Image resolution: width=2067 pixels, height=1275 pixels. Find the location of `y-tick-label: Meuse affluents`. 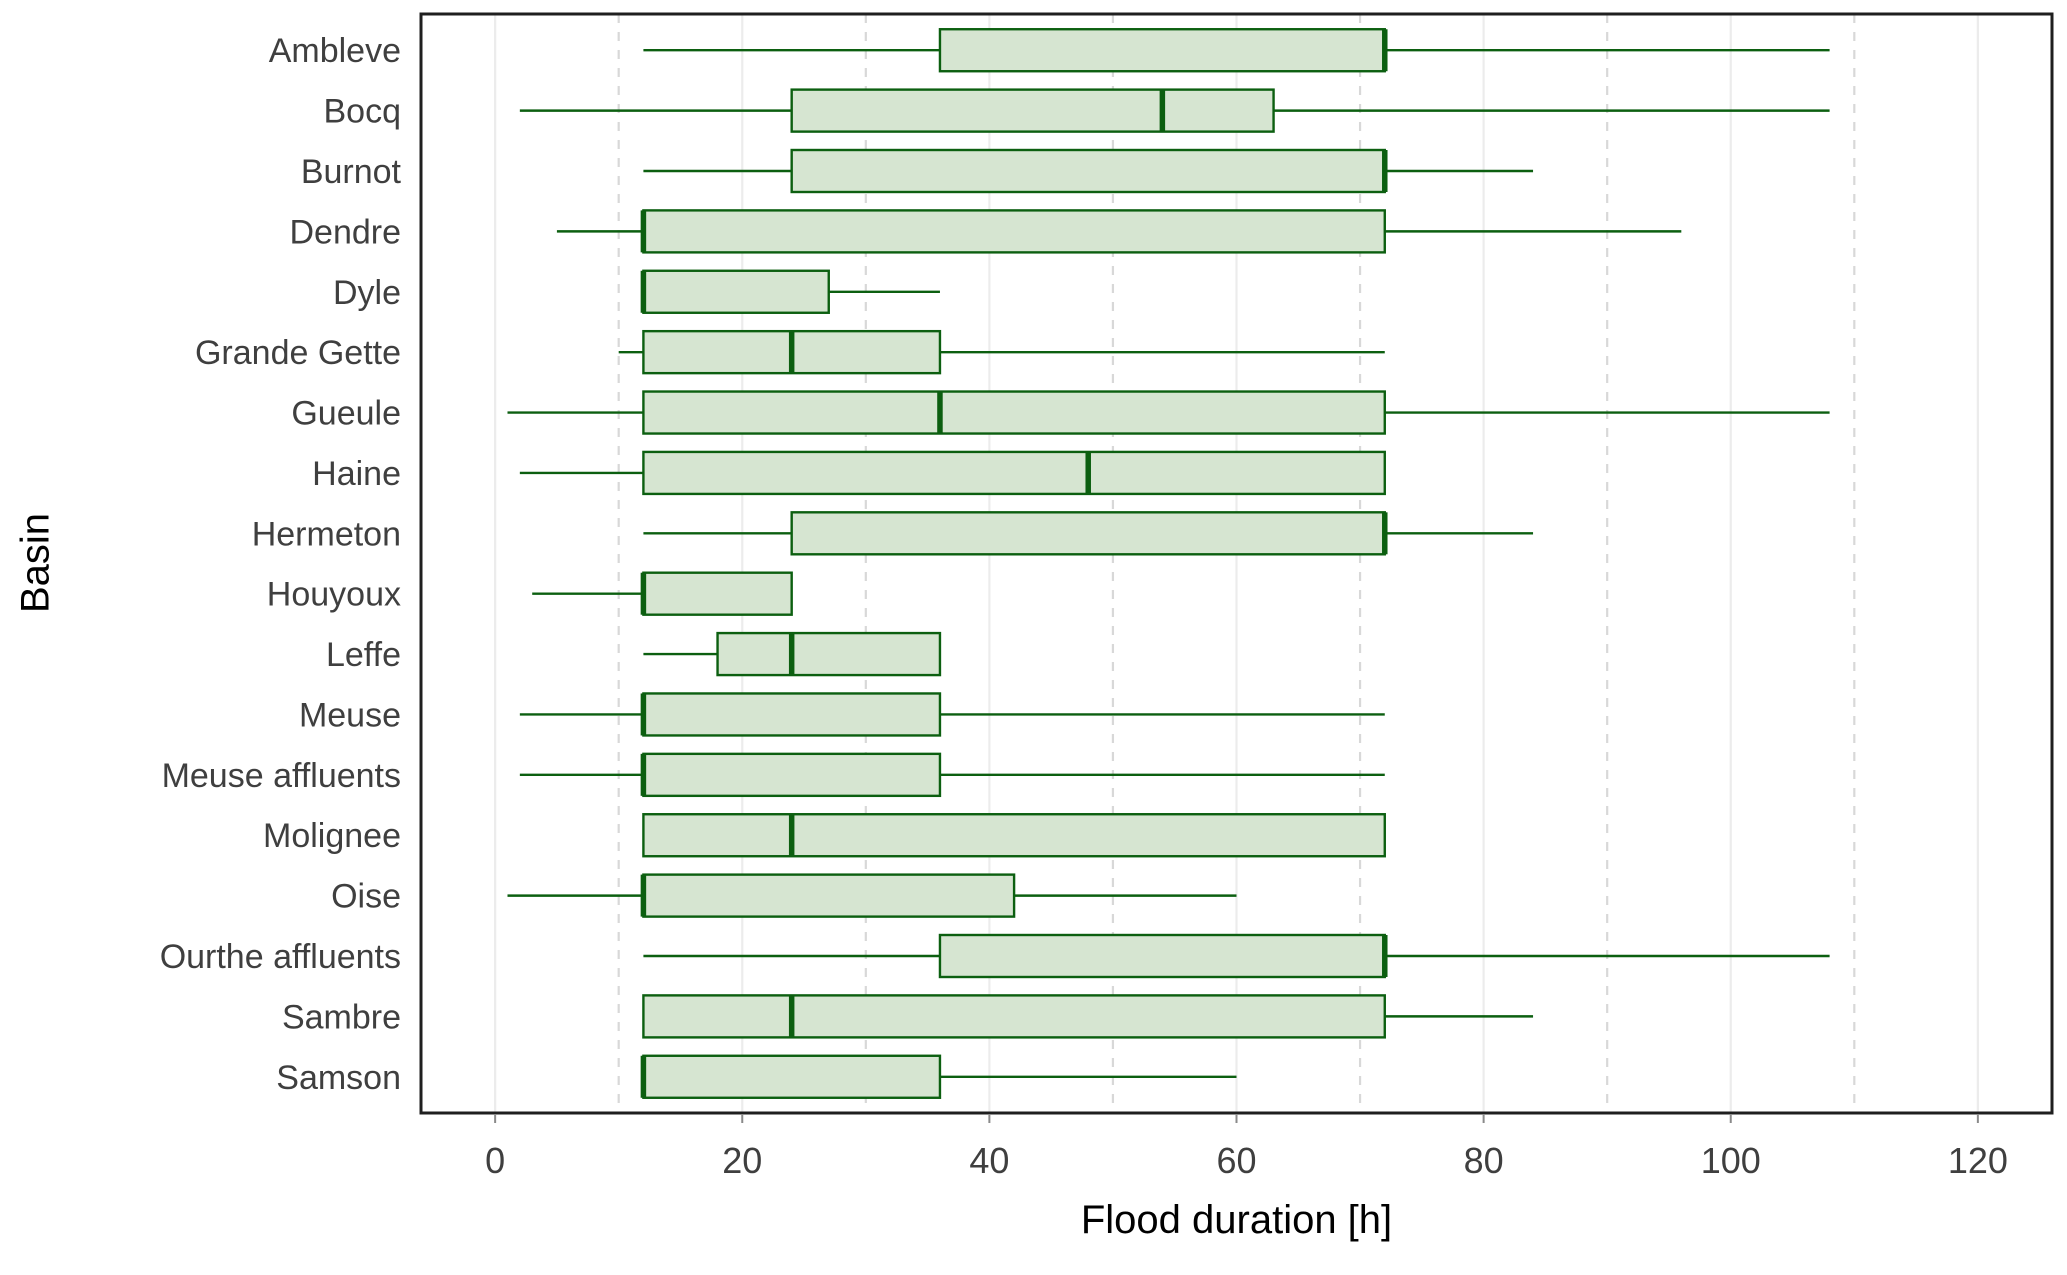

y-tick-label: Meuse affluents is located at coordinates (281, 776).